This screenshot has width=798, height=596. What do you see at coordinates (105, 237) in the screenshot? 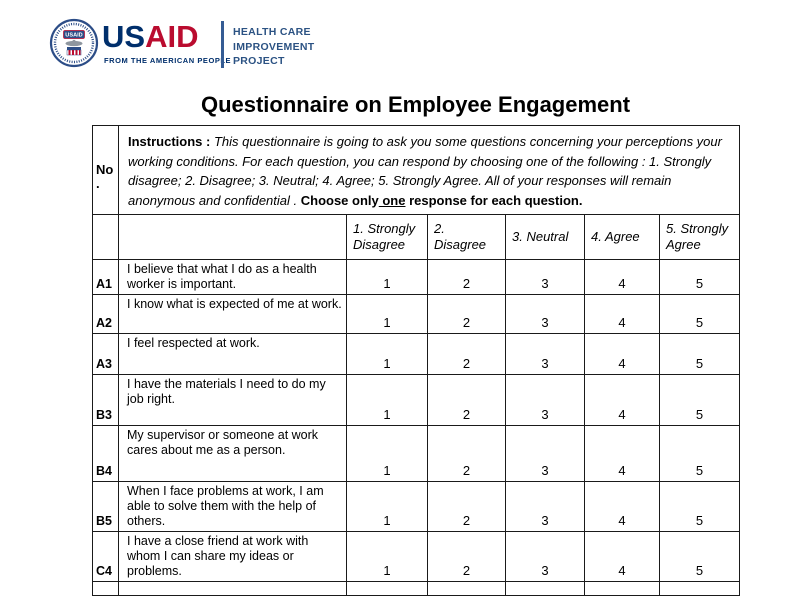
I see `empty-no-header-cell` at bounding box center [105, 237].